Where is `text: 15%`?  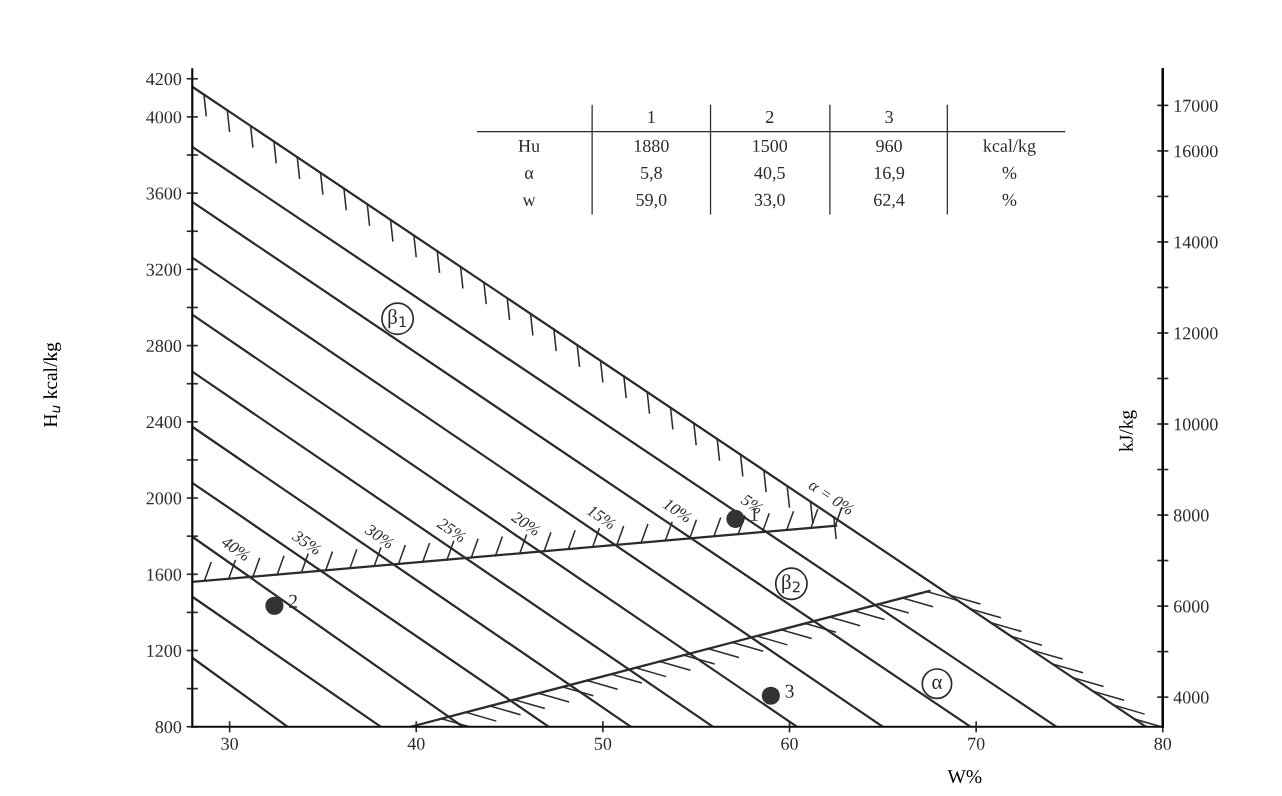 text: 15% is located at coordinates (601, 517).